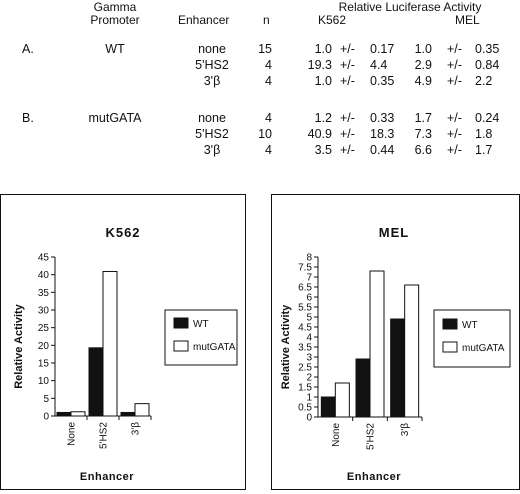 This screenshot has height=494, width=520. I want to click on k562-value: 1.2, so click(323, 118).